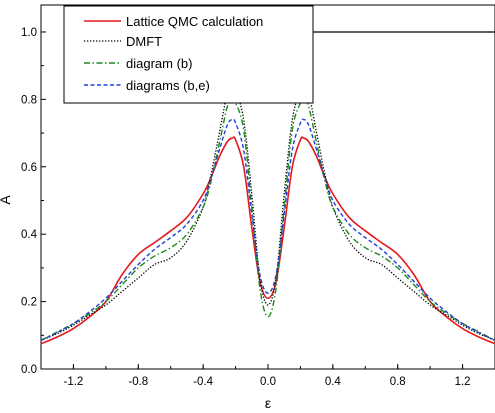 Image resolution: width=495 pixels, height=413 pixels. What do you see at coordinates (138, 382) in the screenshot?
I see `x-tick-label: -0.8` at bounding box center [138, 382].